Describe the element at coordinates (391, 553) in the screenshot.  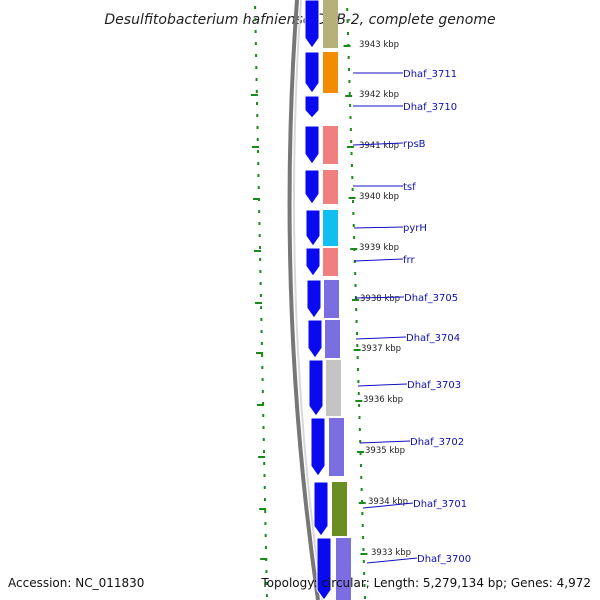
I see `kbp-label: 3933 kbp` at that location.